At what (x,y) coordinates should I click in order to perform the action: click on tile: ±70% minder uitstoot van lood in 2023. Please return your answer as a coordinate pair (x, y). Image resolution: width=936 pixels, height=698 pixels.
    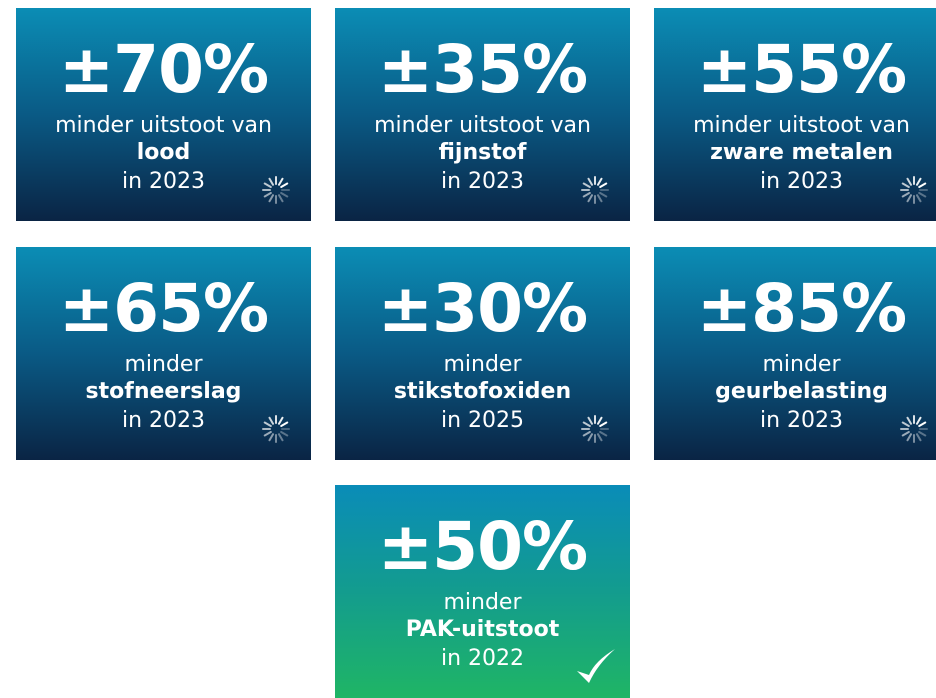
    Looking at the image, I should click on (163, 114).